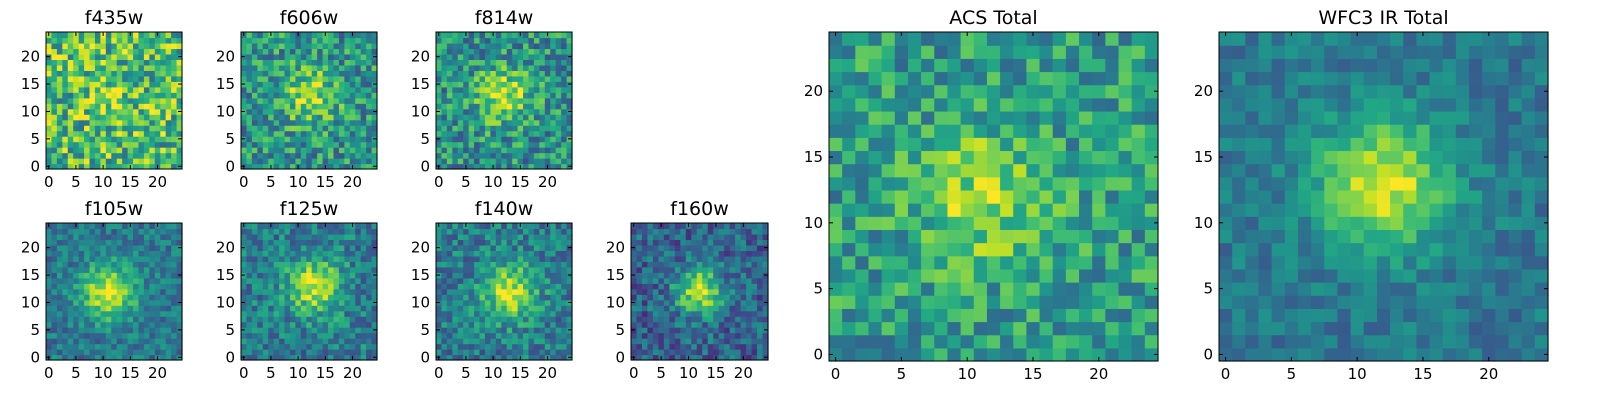 Image resolution: width=1600 pixels, height=400 pixels. What do you see at coordinates (157, 182) in the screenshot?
I see `x-tick-label: 20` at bounding box center [157, 182].